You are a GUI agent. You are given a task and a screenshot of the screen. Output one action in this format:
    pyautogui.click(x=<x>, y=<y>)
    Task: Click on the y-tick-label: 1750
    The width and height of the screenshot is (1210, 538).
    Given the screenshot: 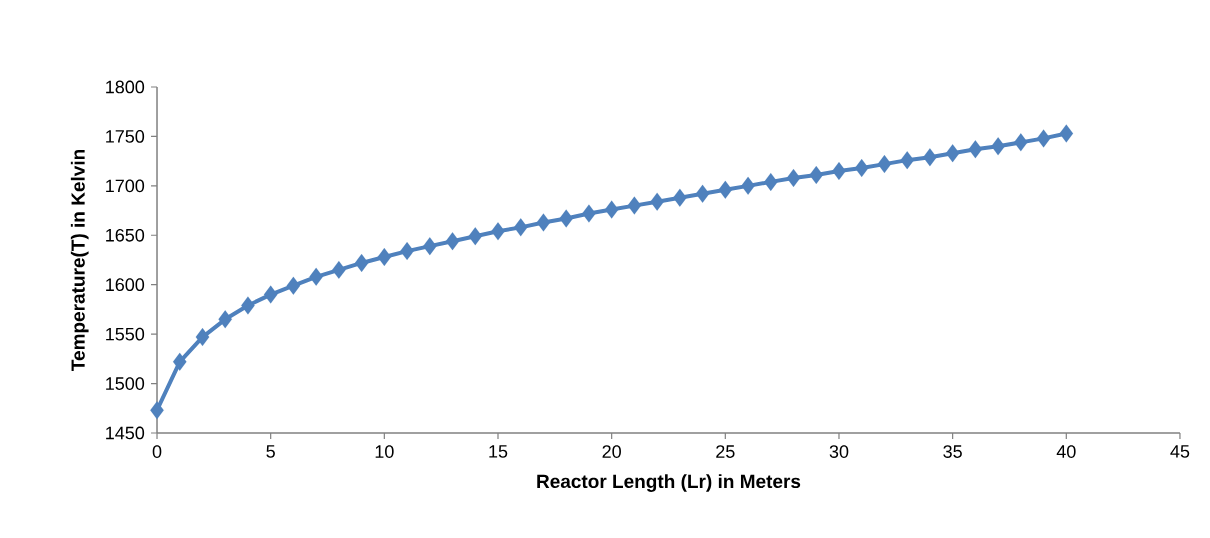 What is the action you would take?
    pyautogui.click(x=125, y=136)
    